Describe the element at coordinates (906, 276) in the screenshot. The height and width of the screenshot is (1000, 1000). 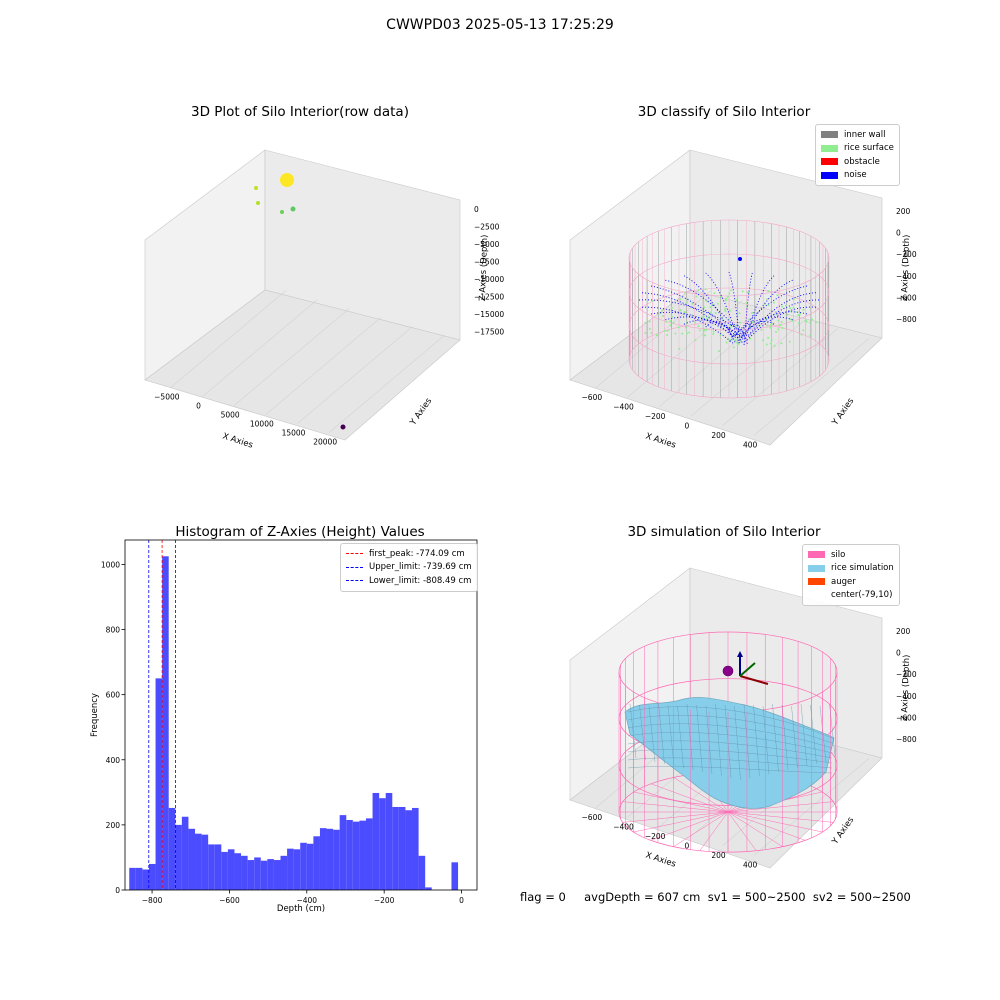
I see `z-tick-label: −400` at that location.